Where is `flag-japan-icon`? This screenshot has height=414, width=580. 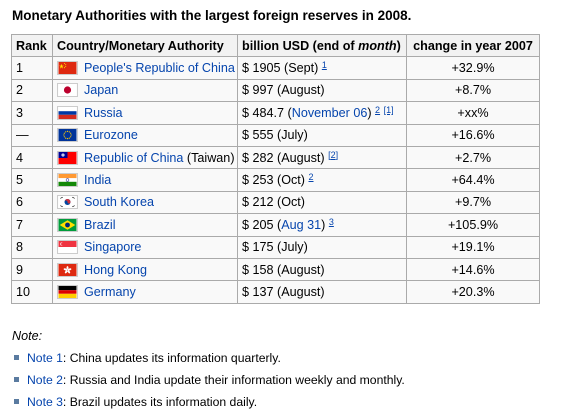
flag-japan-icon is located at coordinates (67, 90).